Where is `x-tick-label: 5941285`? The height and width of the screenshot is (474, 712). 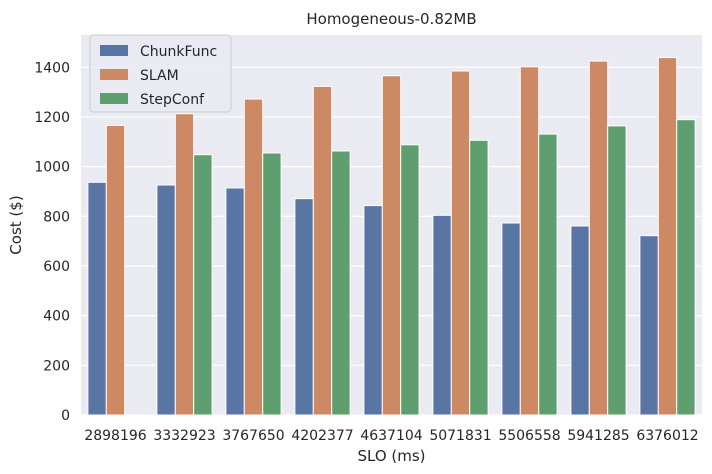
x-tick-label: 5941285 is located at coordinates (598, 436).